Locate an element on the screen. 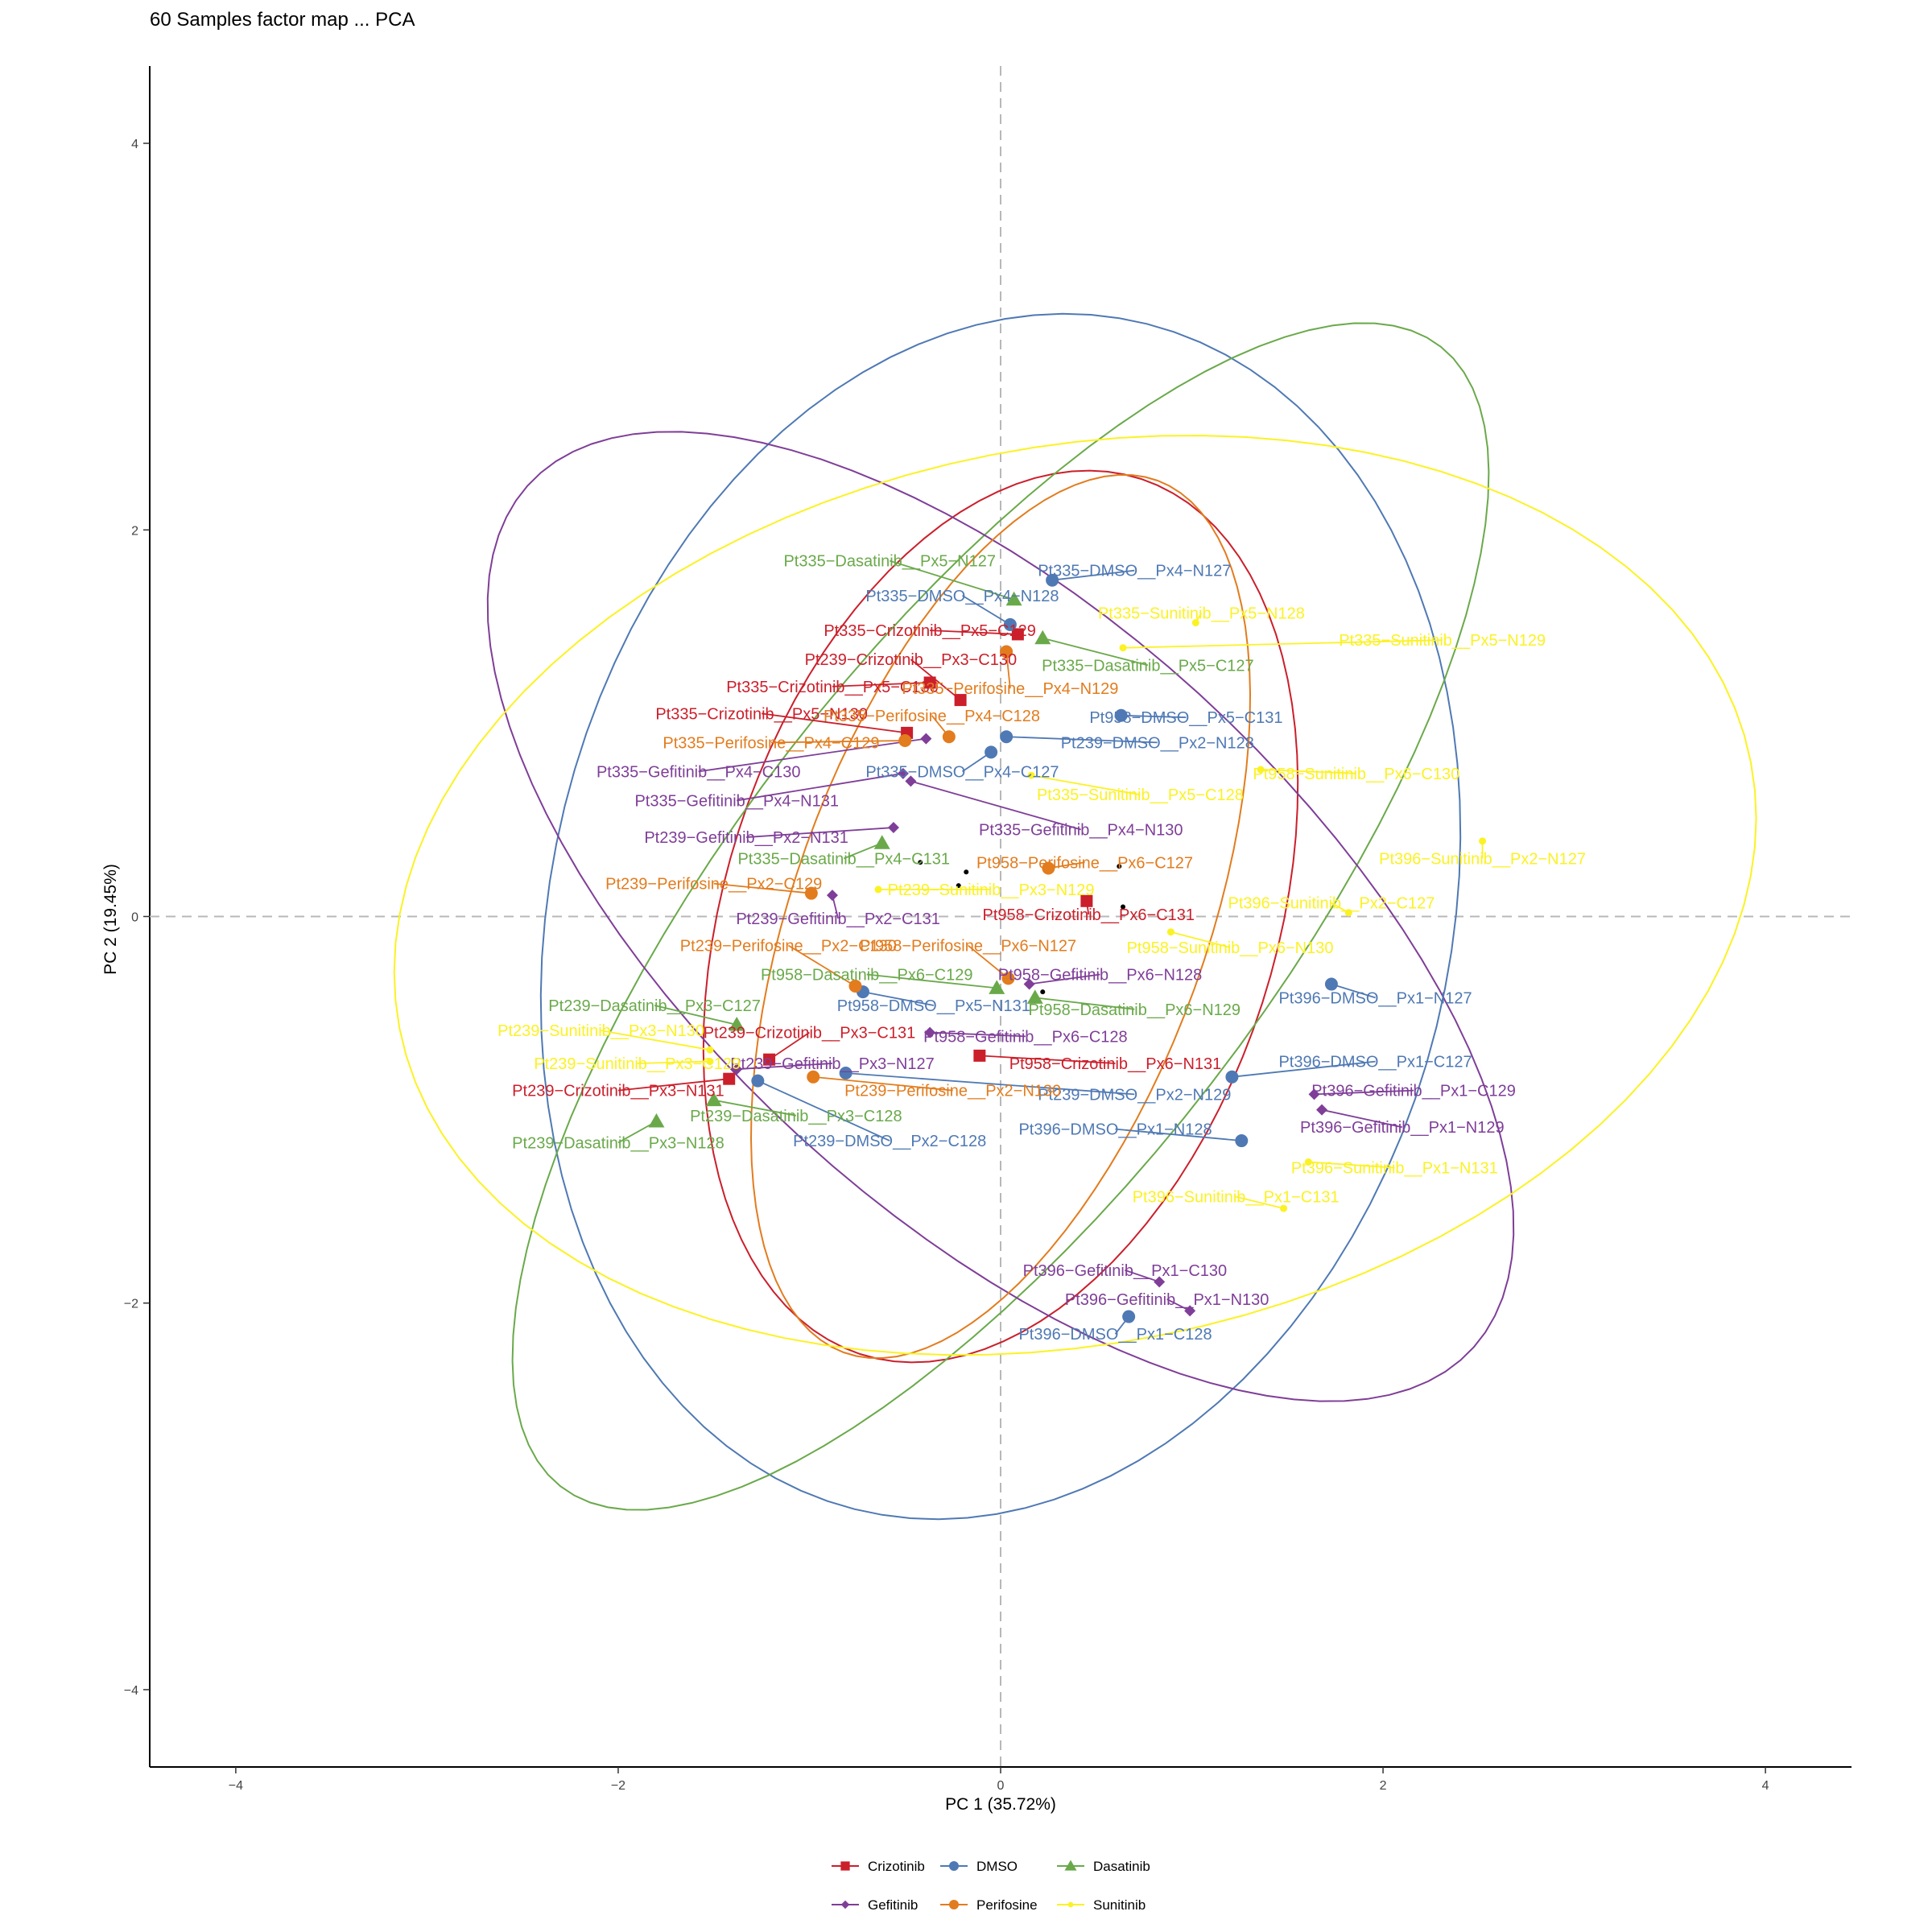 This screenshot has width=1932, height=1932. point-label: Pt396−DMSO__Px1−C127 is located at coordinates (1375, 1062).